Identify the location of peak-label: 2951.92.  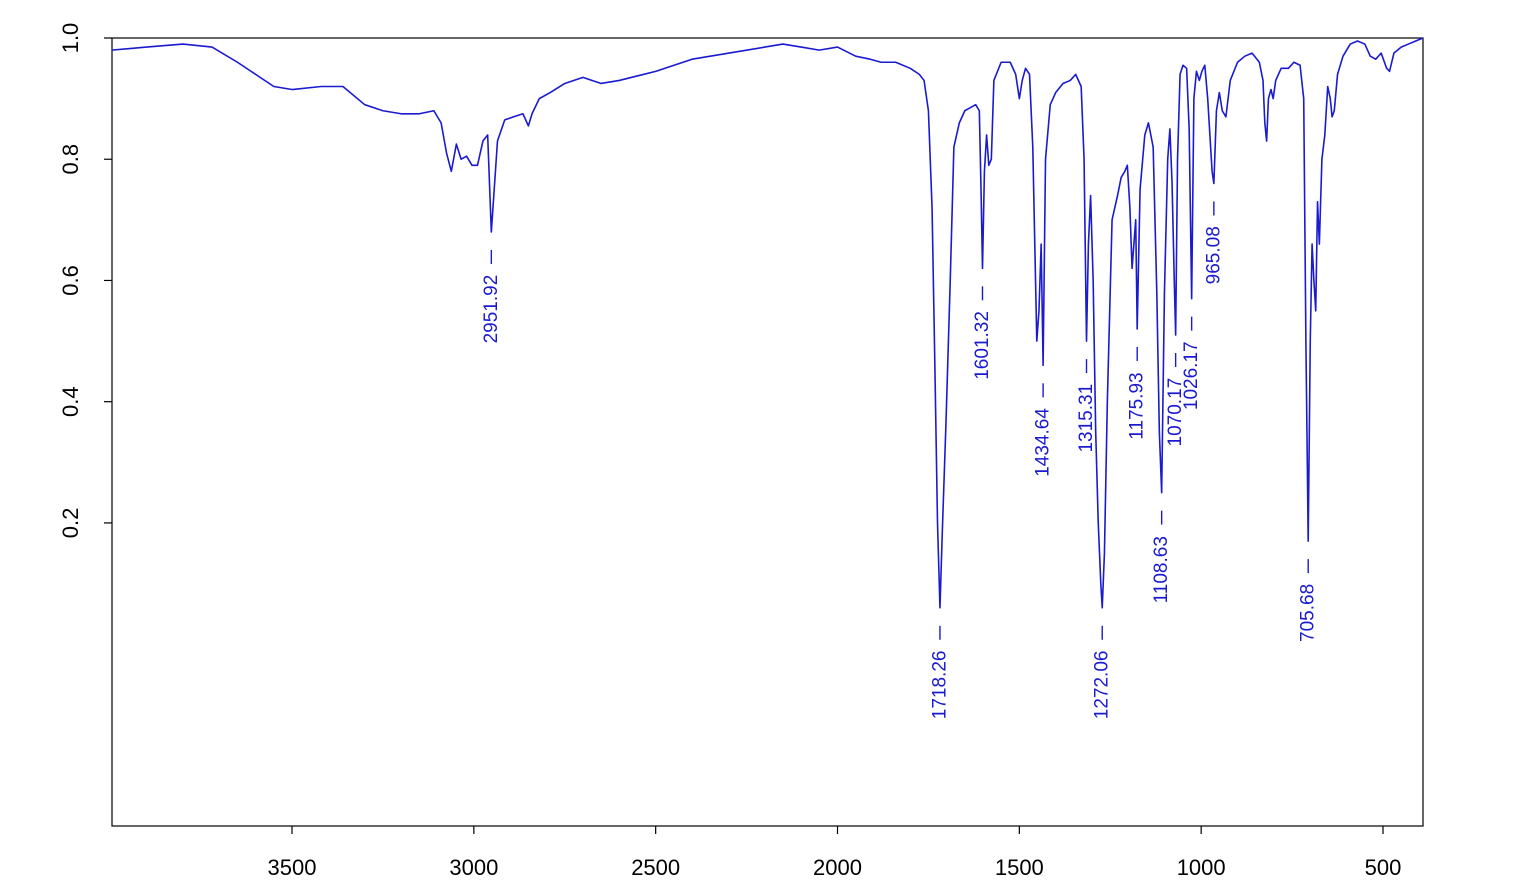
(491, 309).